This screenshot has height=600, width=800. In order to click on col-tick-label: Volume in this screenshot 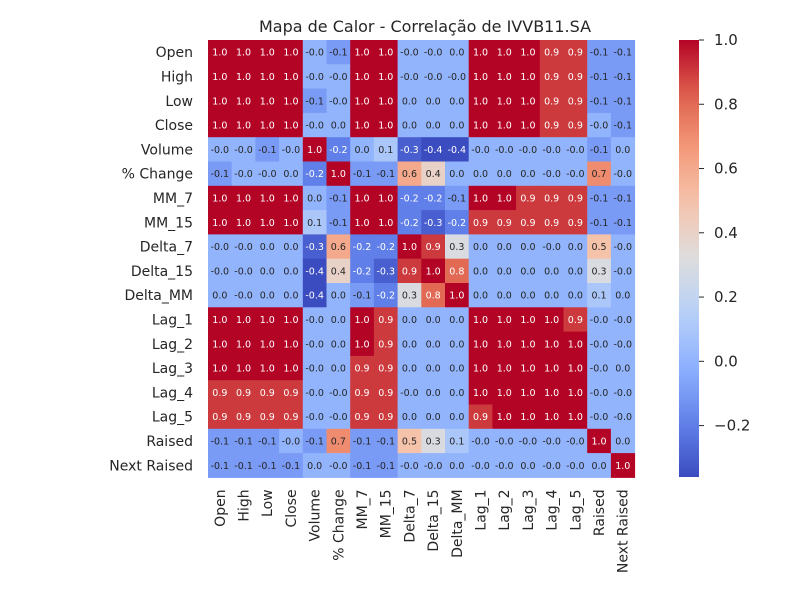, I will do `click(316, 515)`.